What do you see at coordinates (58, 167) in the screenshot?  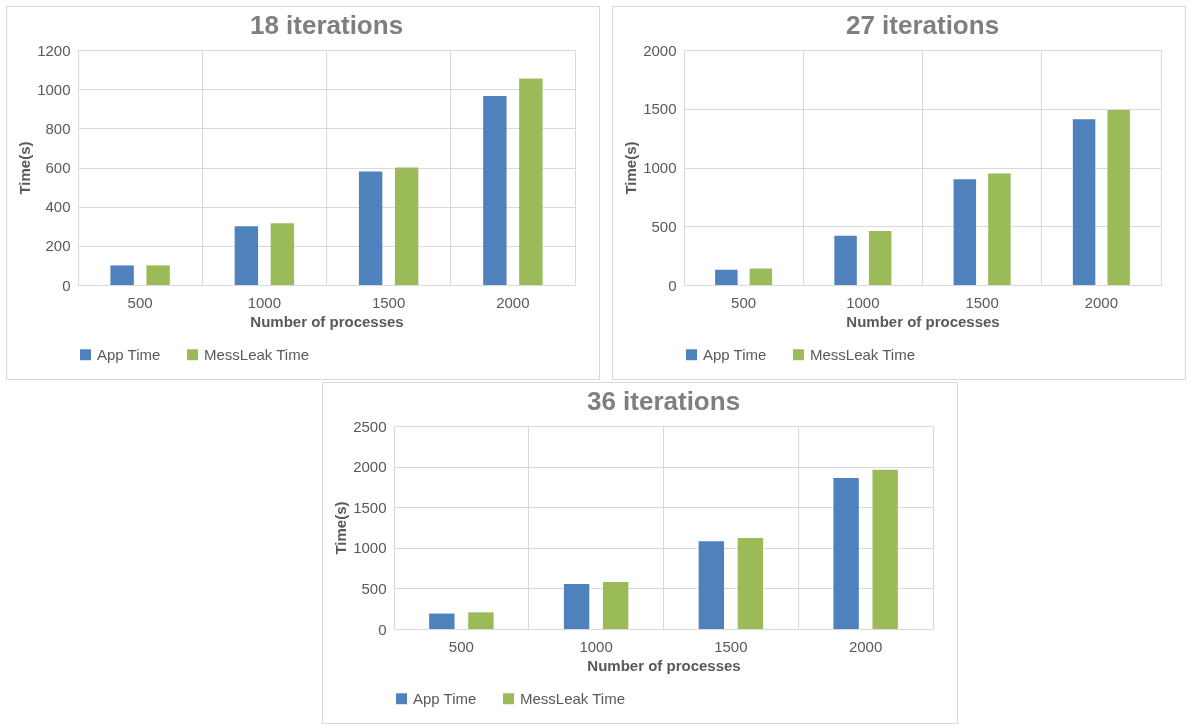 I see `y-tick-label: 600` at bounding box center [58, 167].